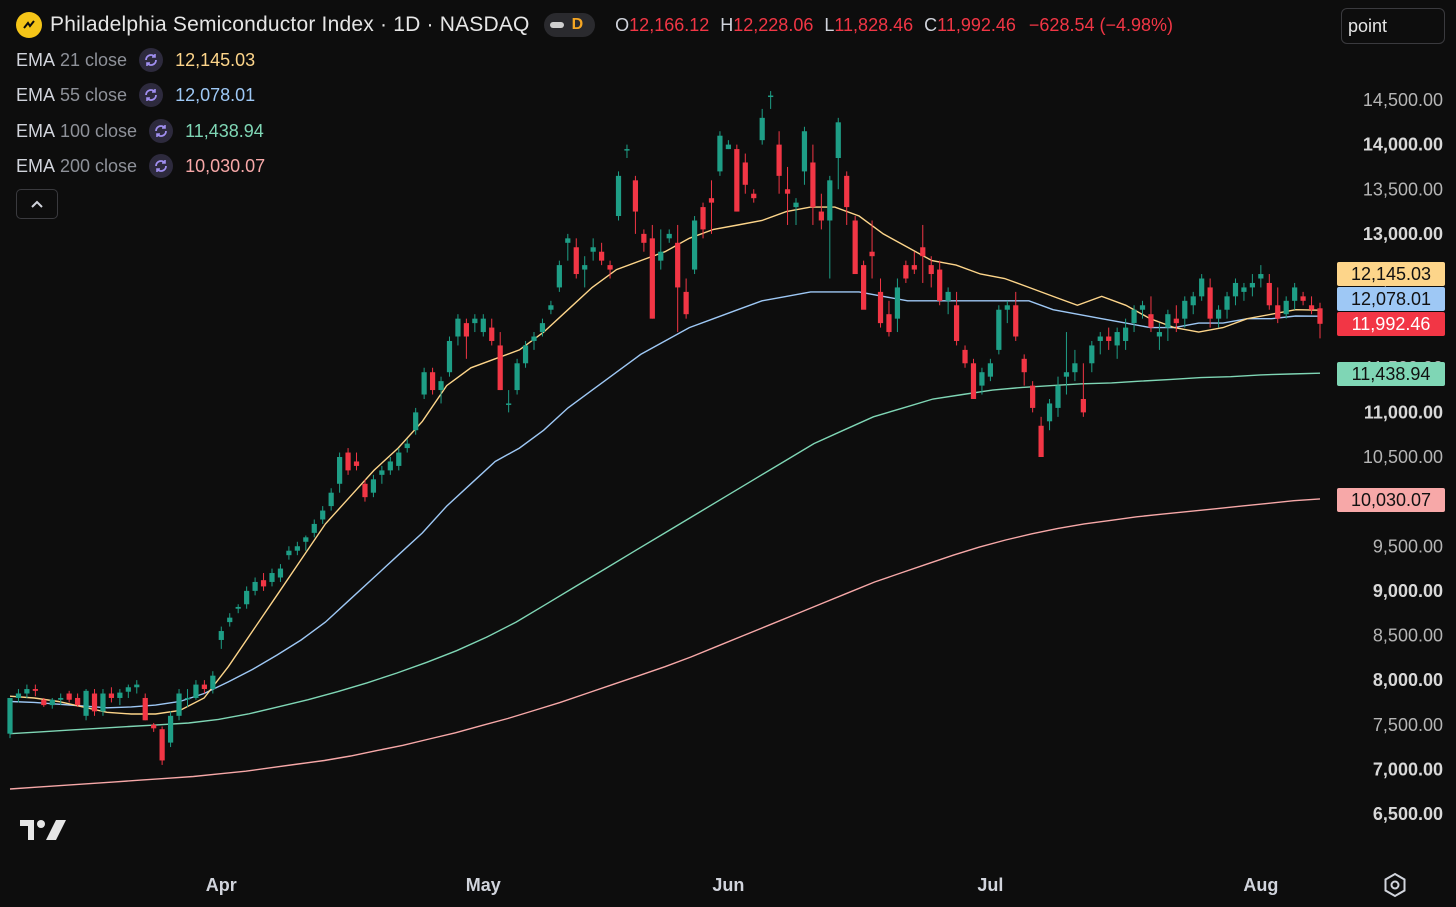 The width and height of the screenshot is (1456, 907). Describe the element at coordinates (135, 60) in the screenshot. I see `indicator-ema-0: EMA 21 close 12,145.03` at that location.